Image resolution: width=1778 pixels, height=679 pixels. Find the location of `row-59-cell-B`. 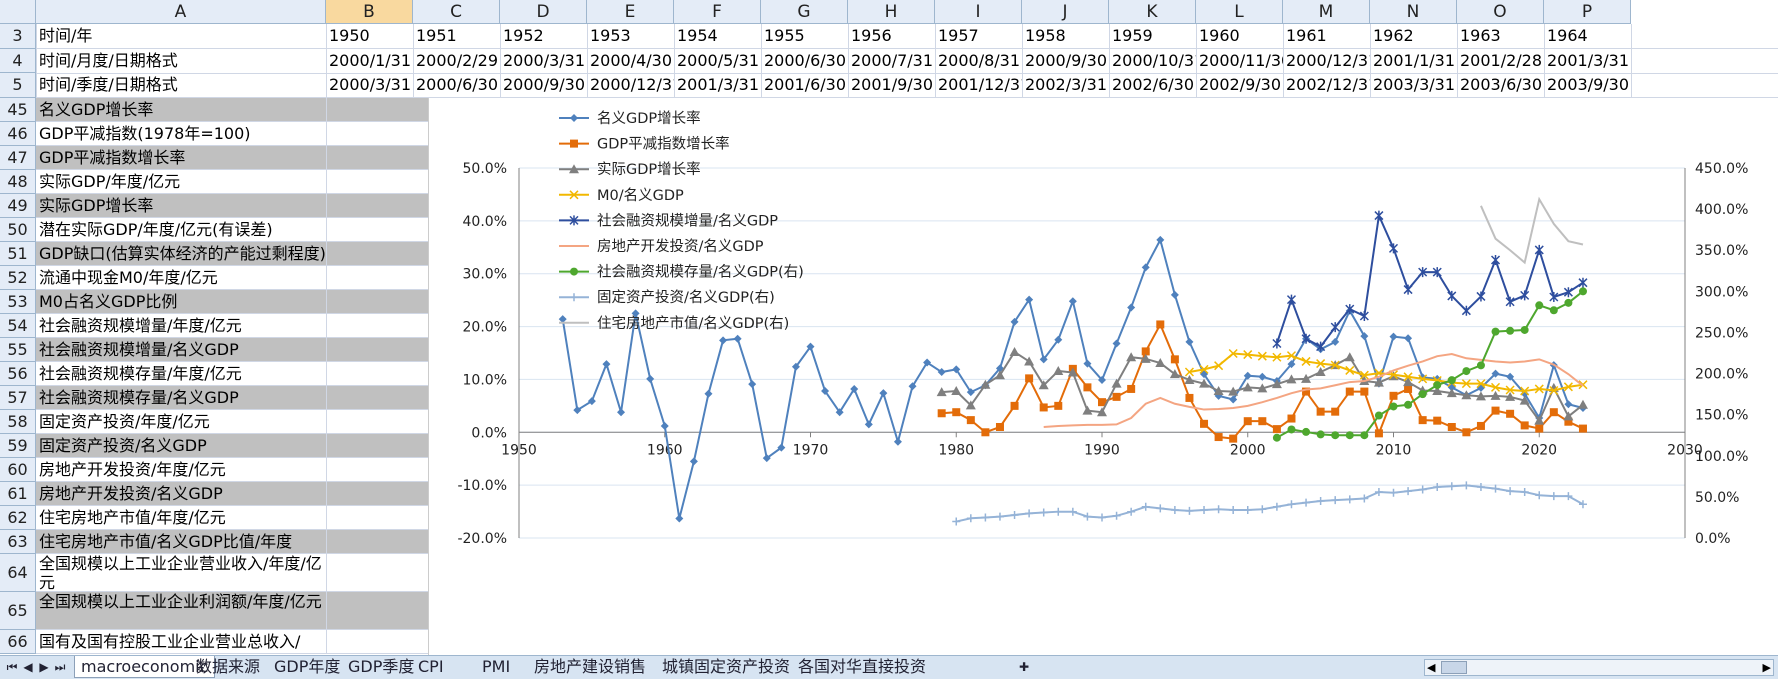

row-59-cell-B is located at coordinates (377, 446).